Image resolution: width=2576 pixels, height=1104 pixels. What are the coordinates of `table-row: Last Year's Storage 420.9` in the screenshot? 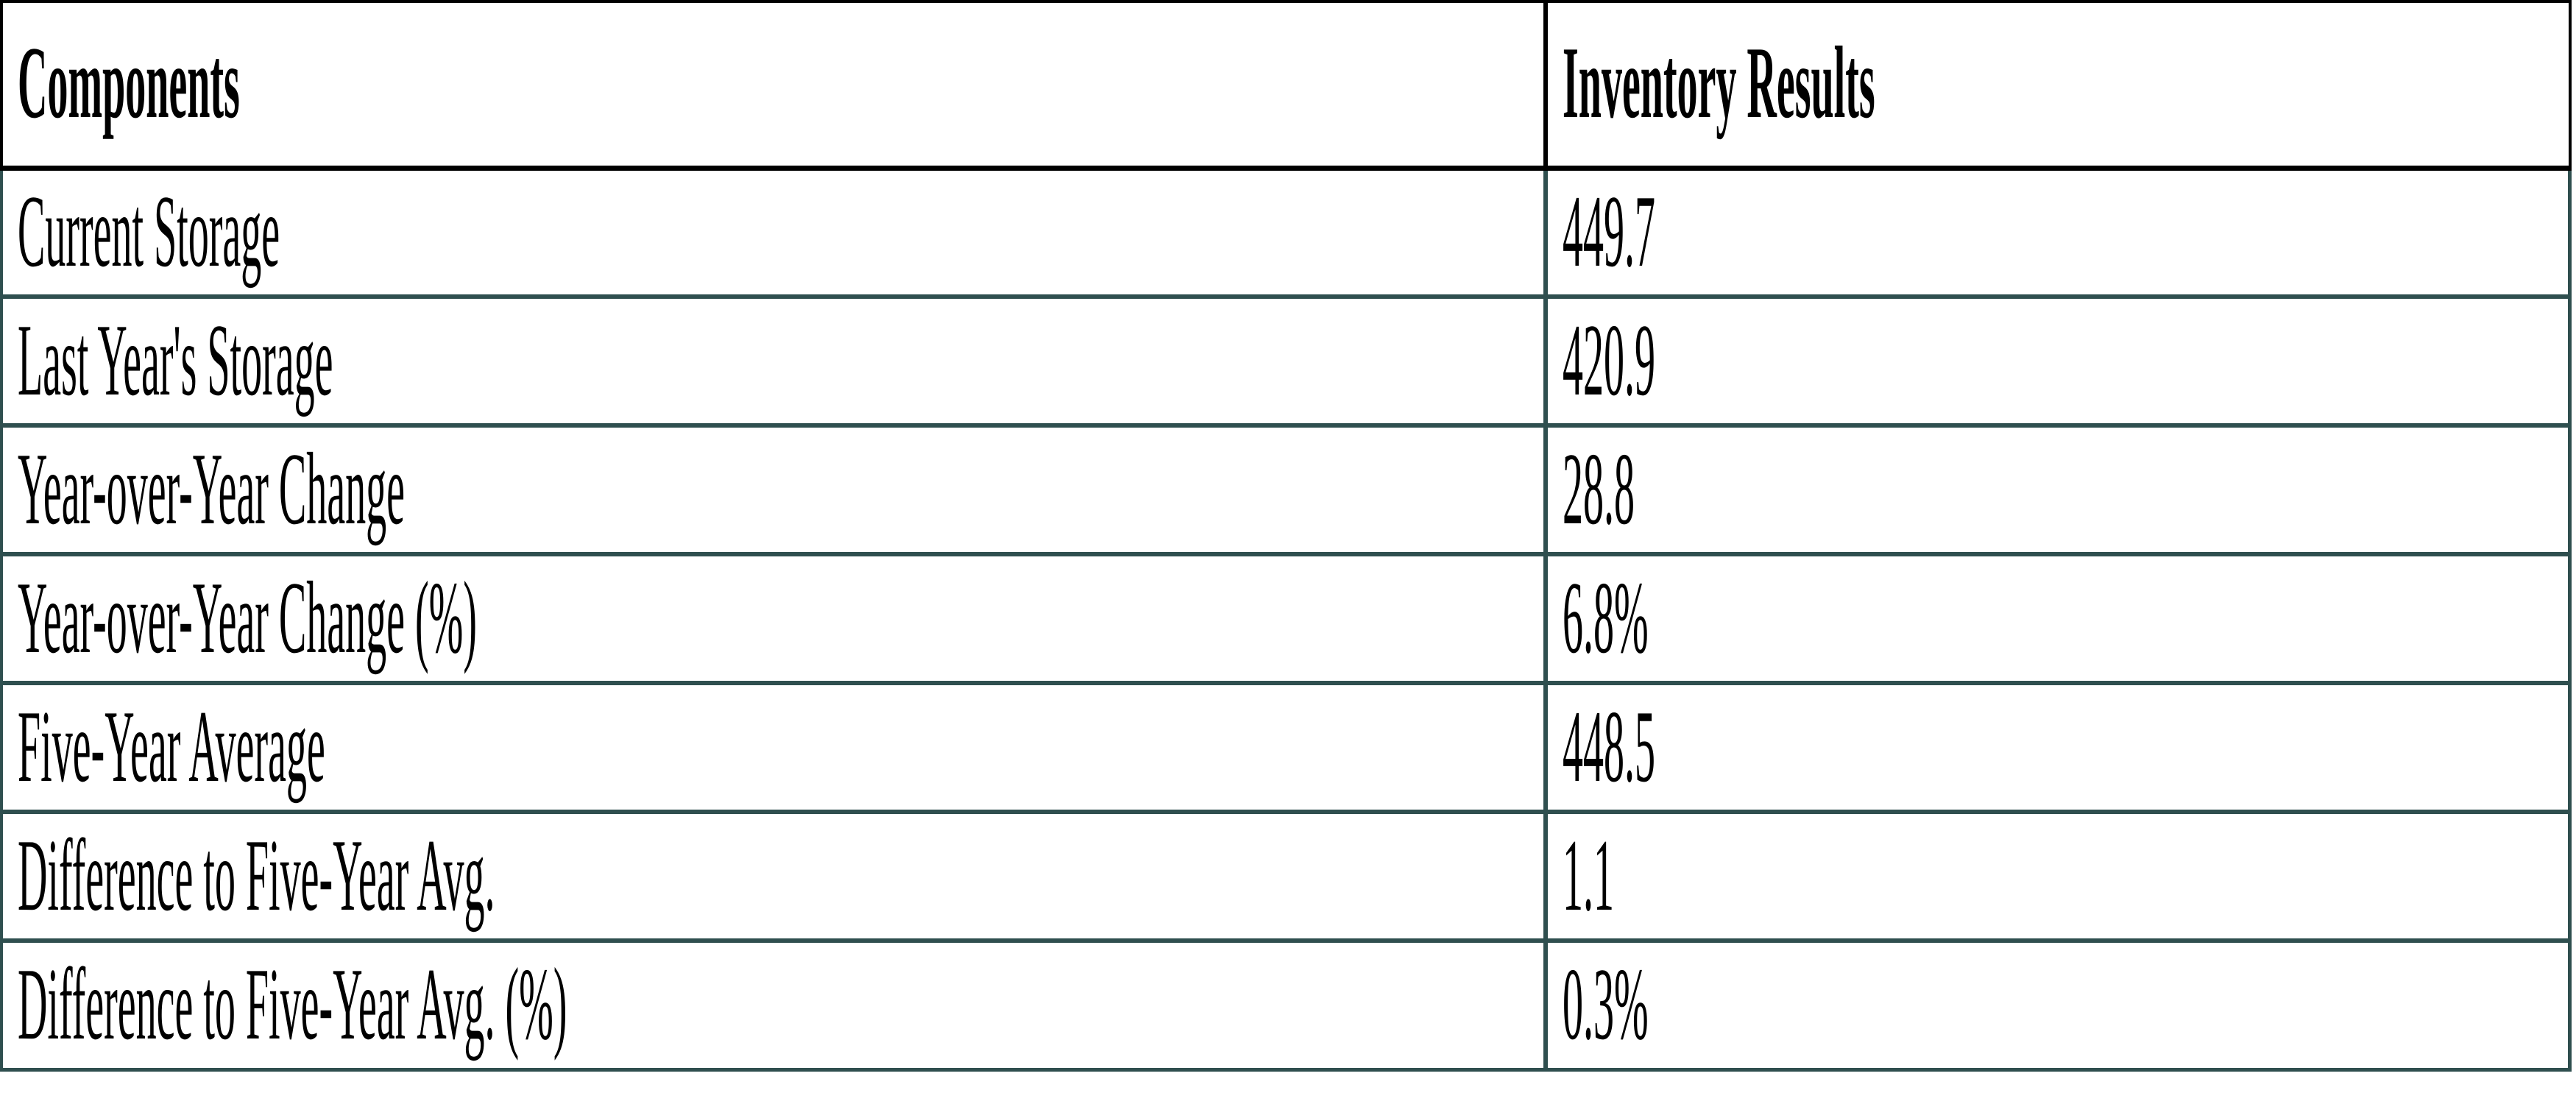 It's located at (1286, 361).